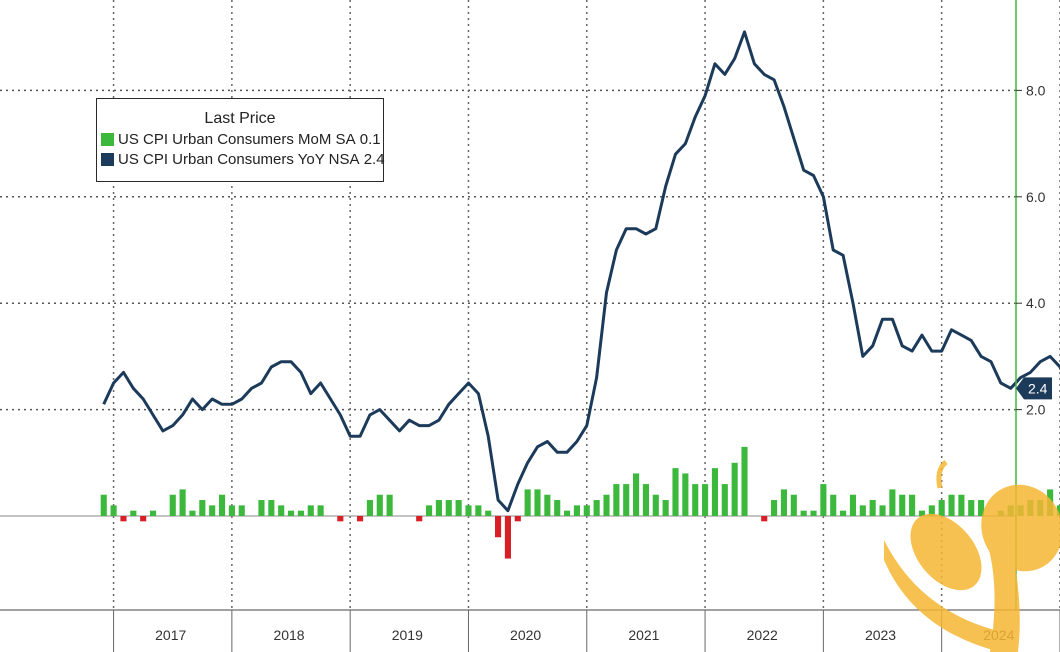 The width and height of the screenshot is (1060, 652). What do you see at coordinates (1036, 303) in the screenshot?
I see `y-tick-label: 4.0` at bounding box center [1036, 303].